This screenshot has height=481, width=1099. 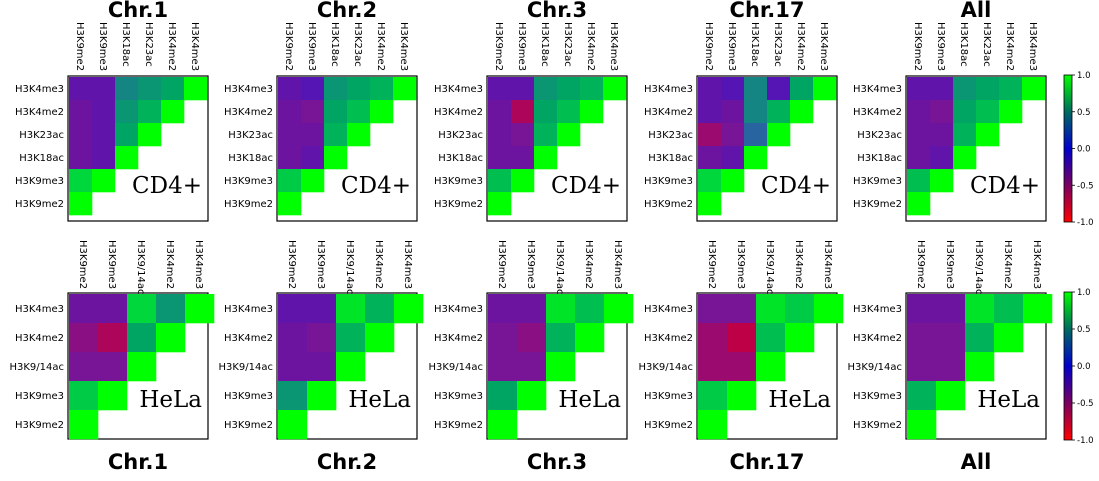 What do you see at coordinates (1068, 148) in the screenshot?
I see `colorbar-gradient` at bounding box center [1068, 148].